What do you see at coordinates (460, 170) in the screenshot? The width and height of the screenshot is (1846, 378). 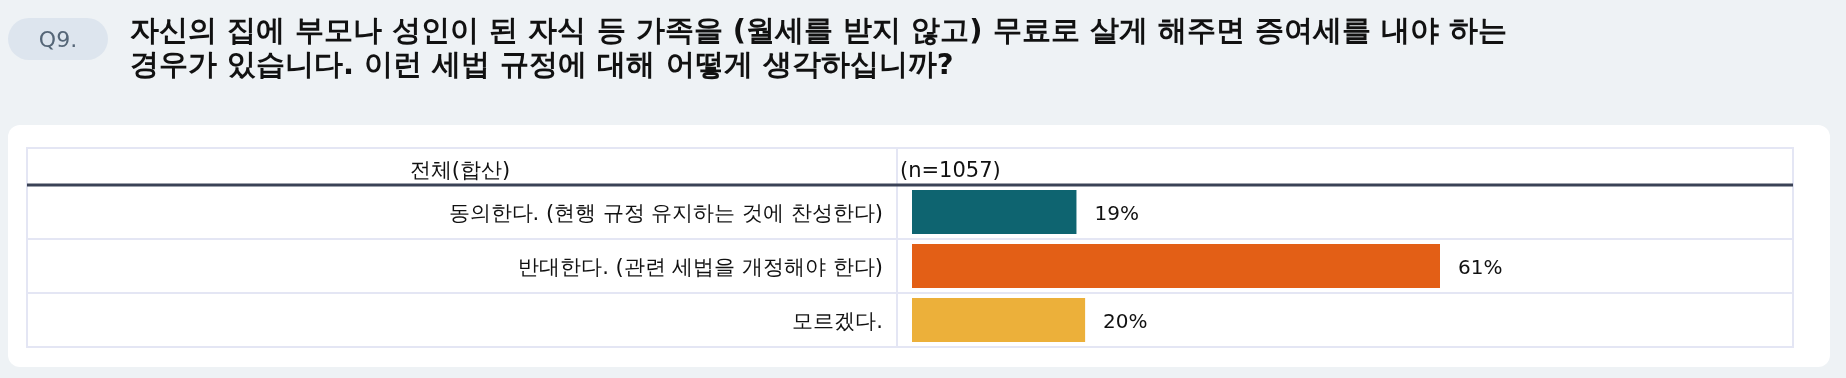 I see `text: 전체(합산)` at bounding box center [460, 170].